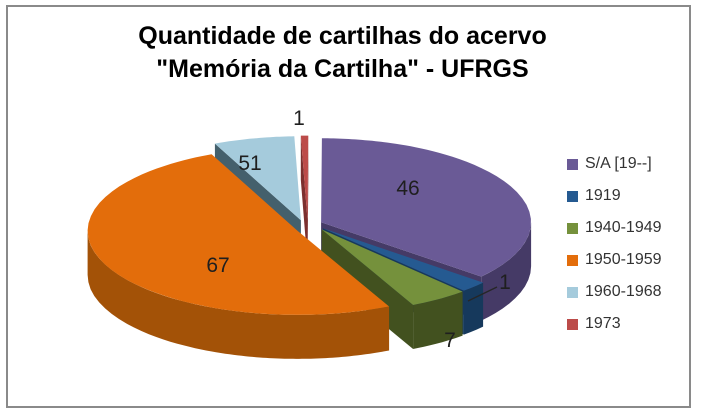 This screenshot has width=701, height=420. Describe the element at coordinates (308, 199) in the screenshot. I see `pie-slice-5-side-end` at that location.